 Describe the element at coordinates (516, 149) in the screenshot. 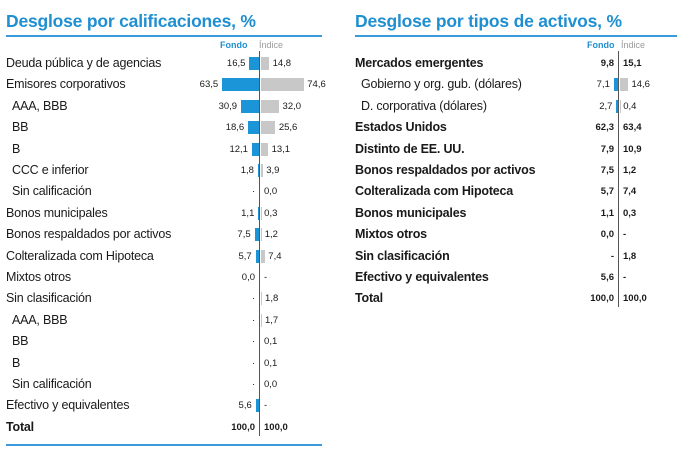

I see `table-row: Distinto de EE. UU. 7,9 10,9` at that location.